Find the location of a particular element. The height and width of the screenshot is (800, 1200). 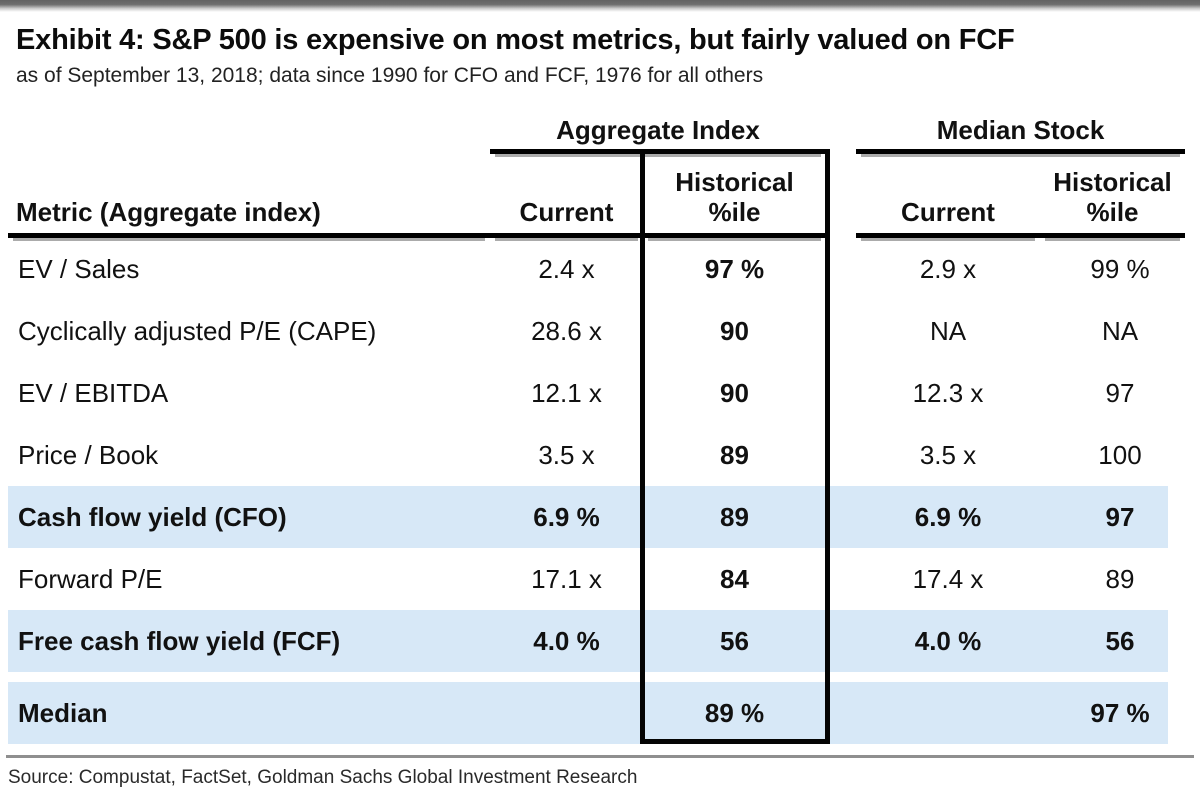

bottom-divider is located at coordinates (600, 756).